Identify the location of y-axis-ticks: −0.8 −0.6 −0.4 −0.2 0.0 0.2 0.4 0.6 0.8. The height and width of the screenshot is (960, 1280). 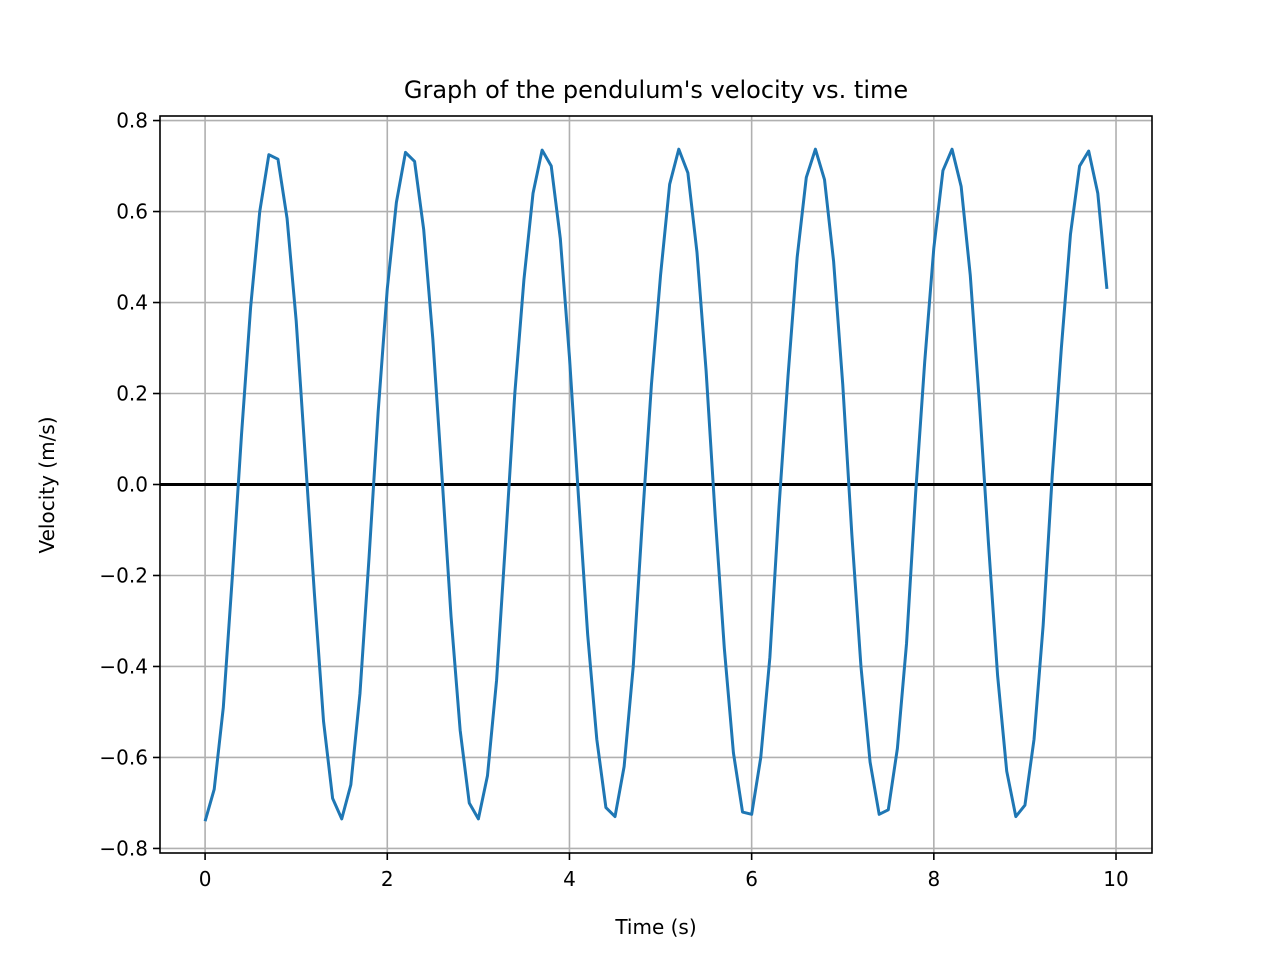
(129, 484).